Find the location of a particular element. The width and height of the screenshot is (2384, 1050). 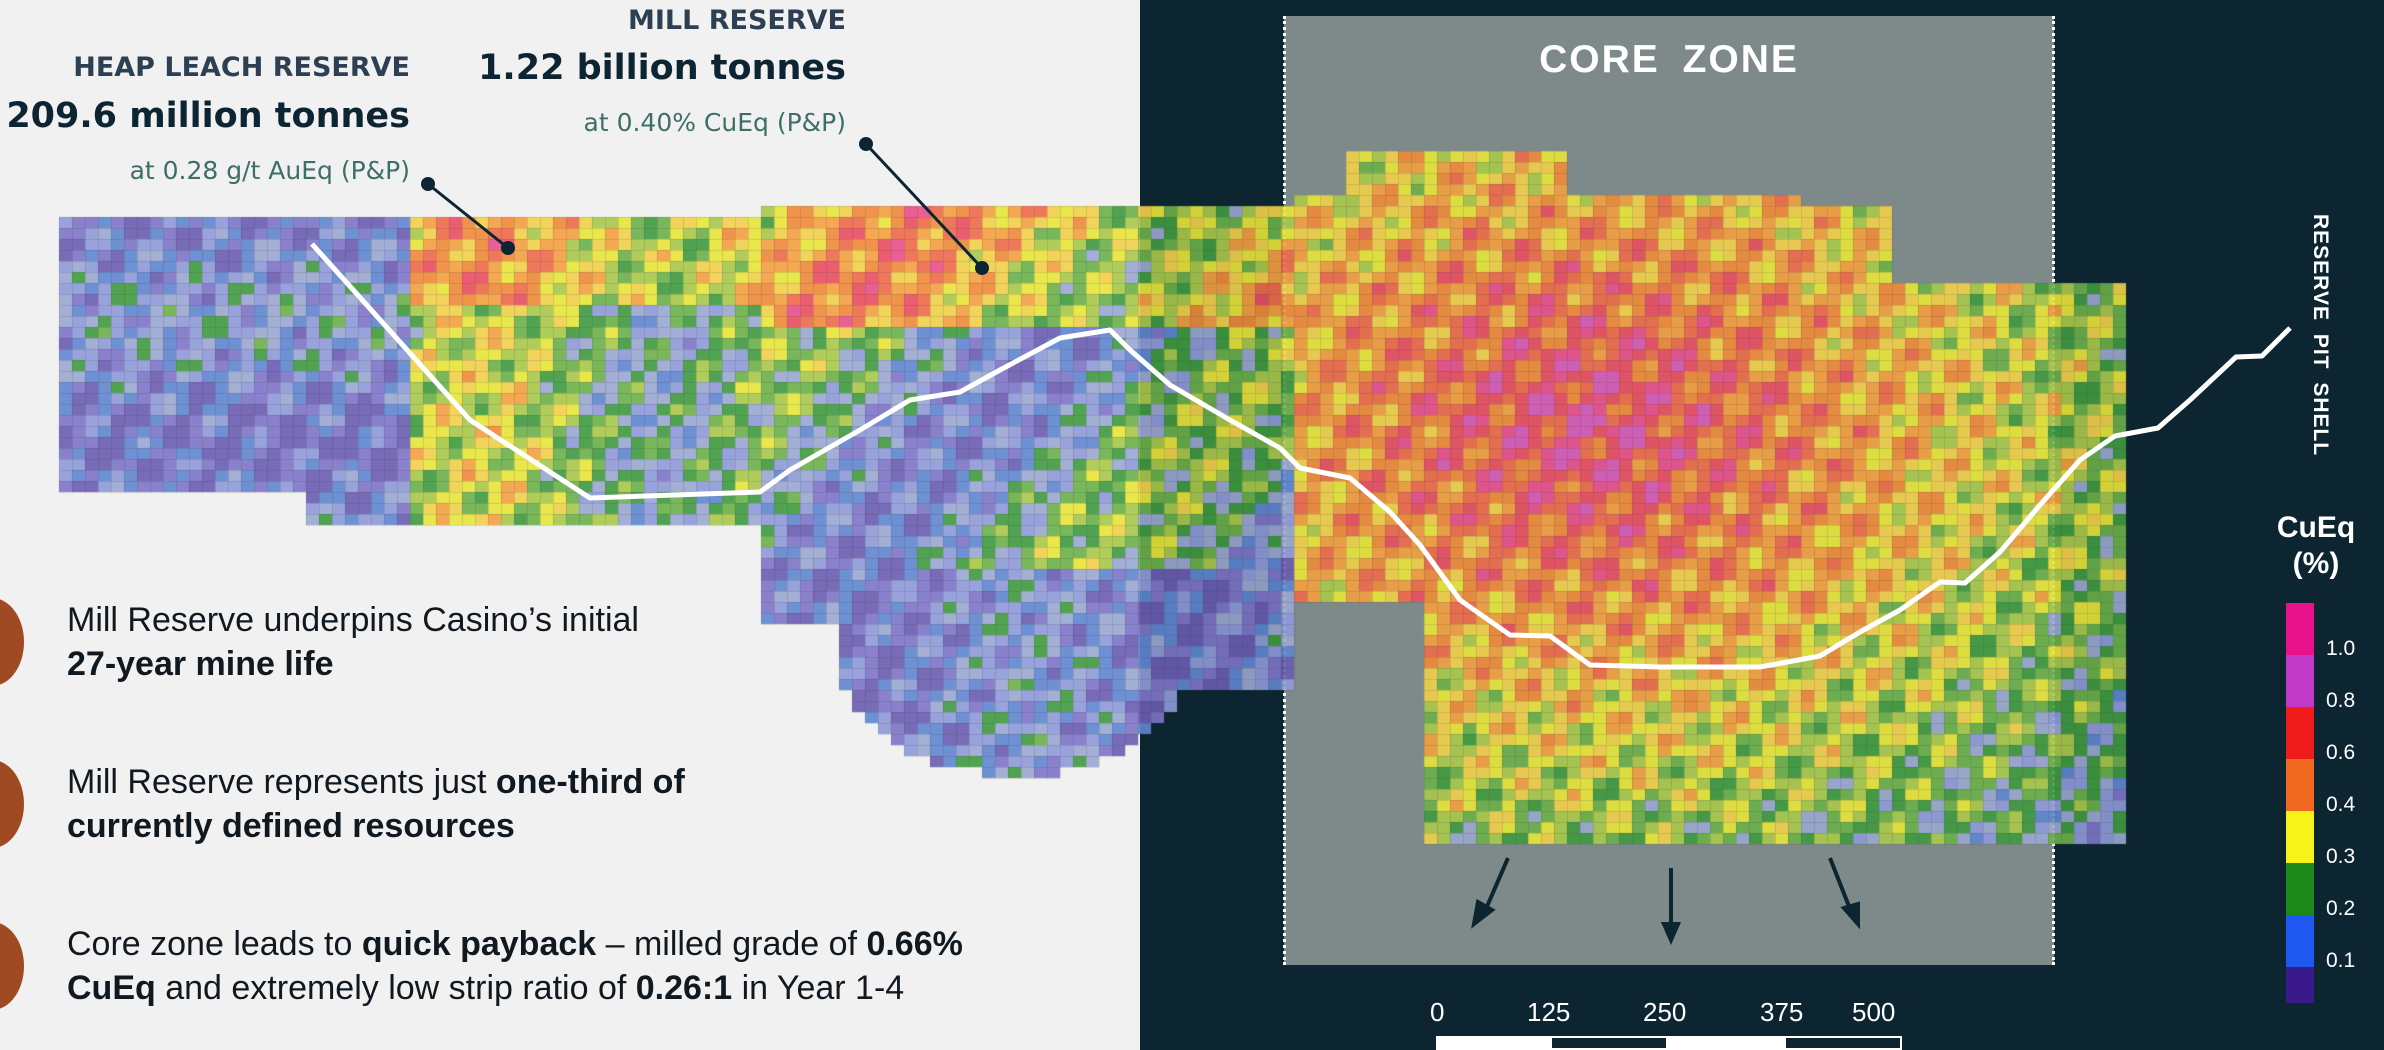

legend-tick: 0.1 is located at coordinates (2341, 960).